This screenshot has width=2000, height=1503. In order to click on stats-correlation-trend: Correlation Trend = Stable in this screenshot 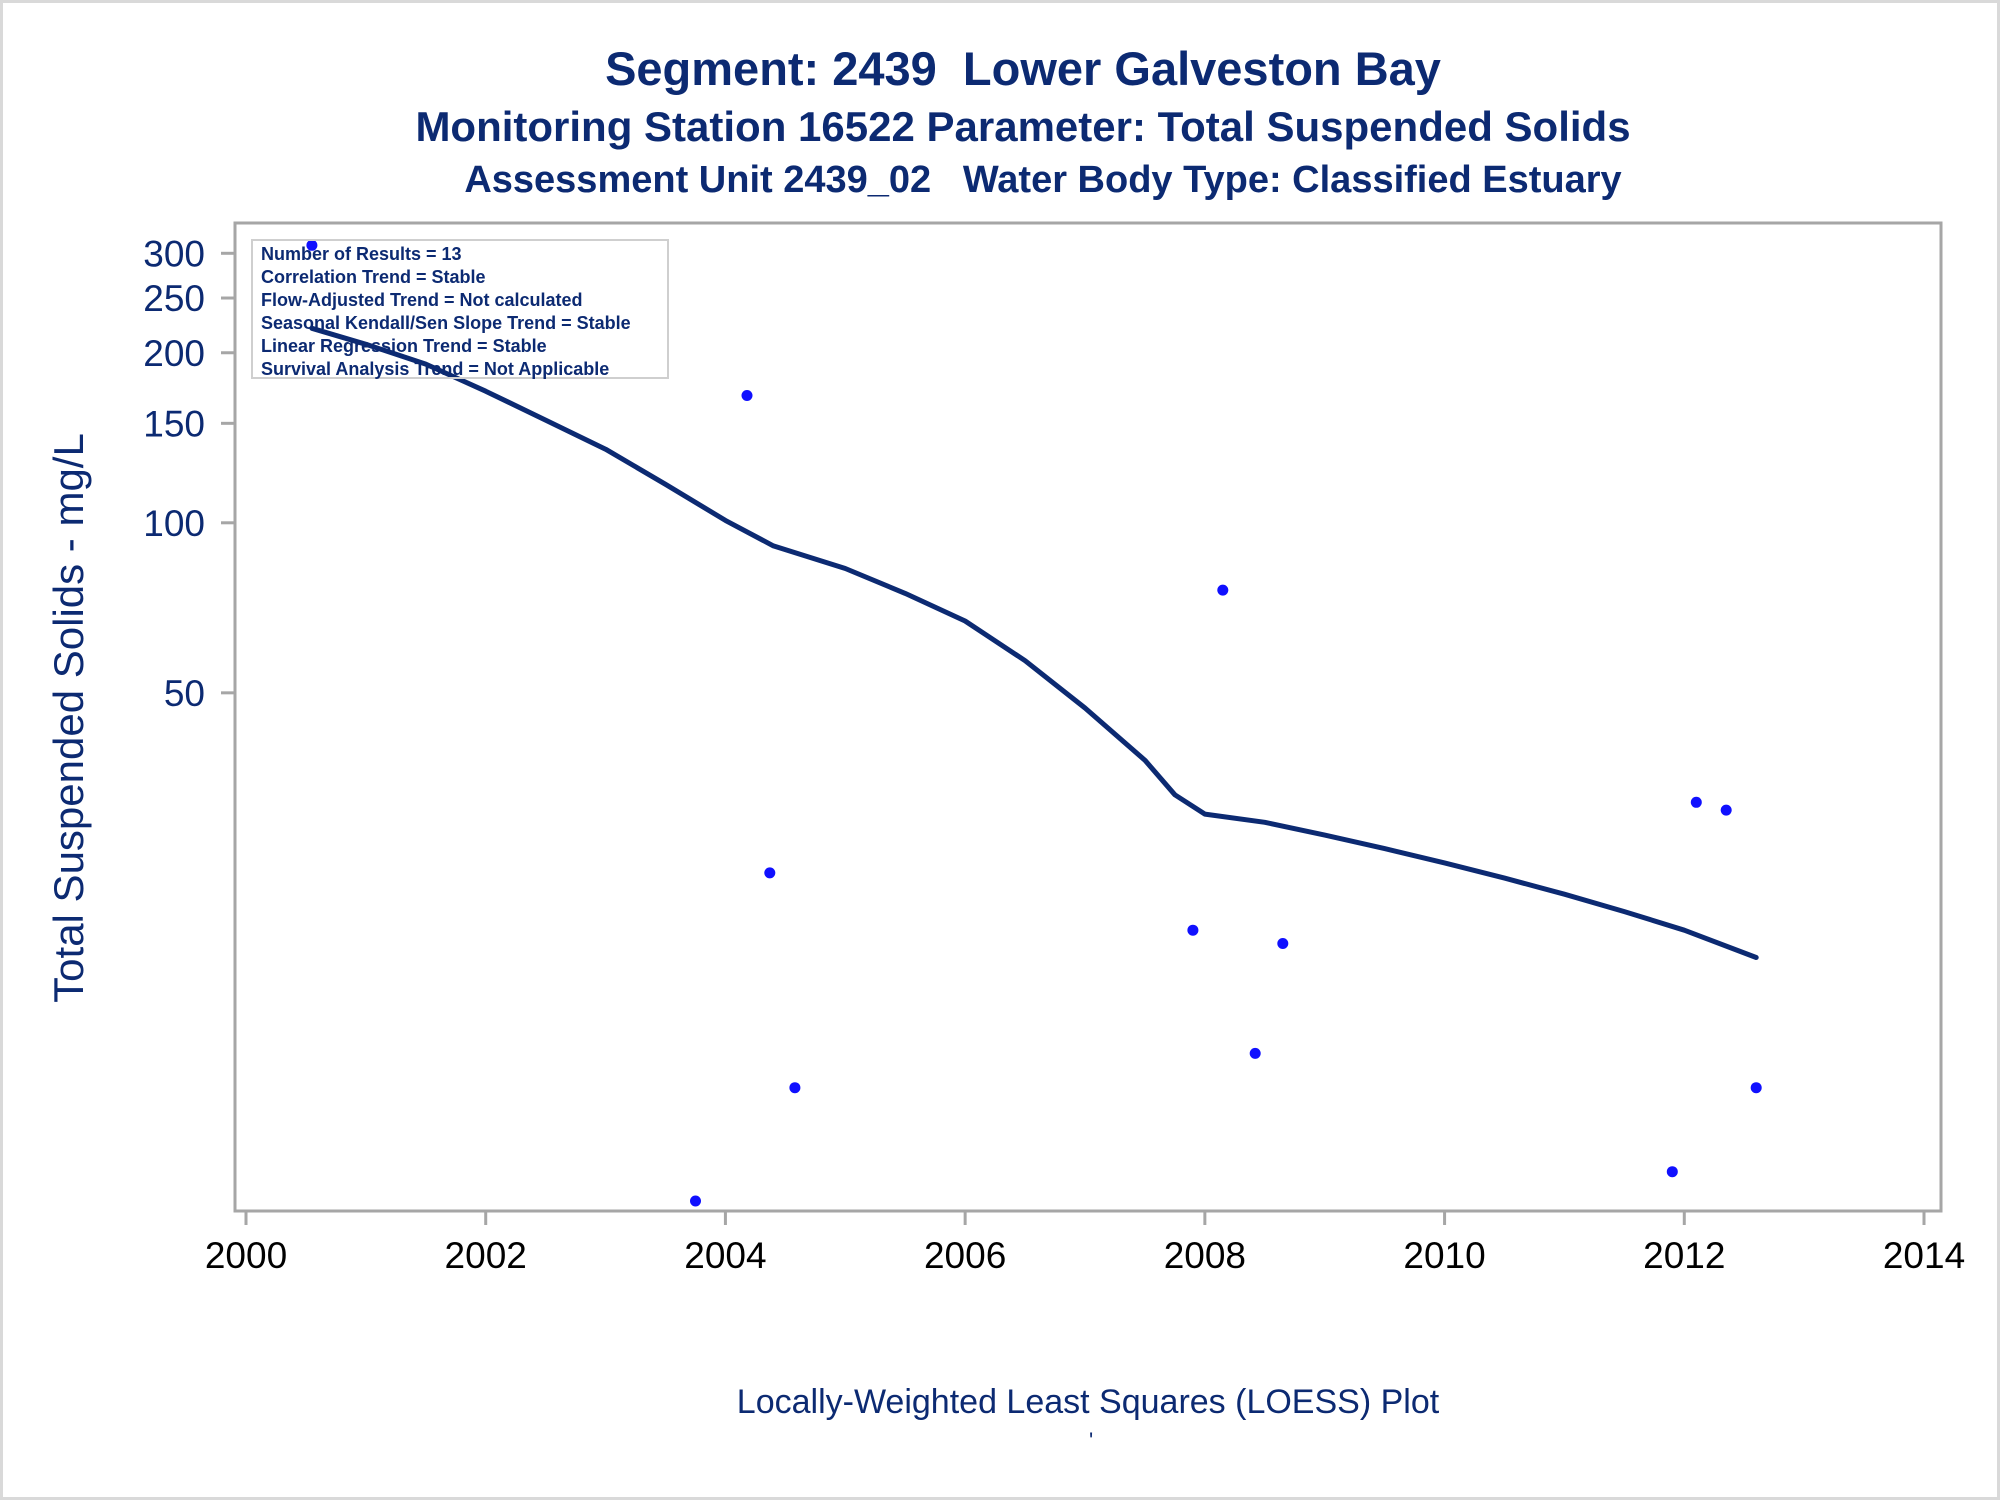, I will do `click(373, 277)`.